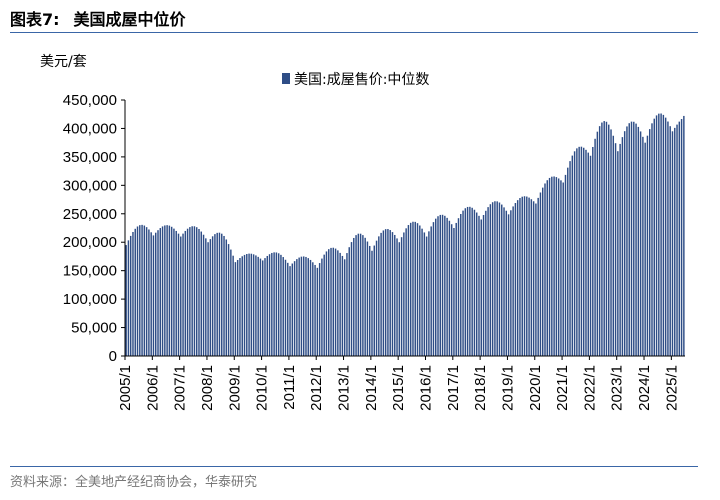 This screenshot has width=720, height=500. Describe the element at coordinates (90, 299) in the screenshot. I see `y-tick-label: 100,000` at that location.